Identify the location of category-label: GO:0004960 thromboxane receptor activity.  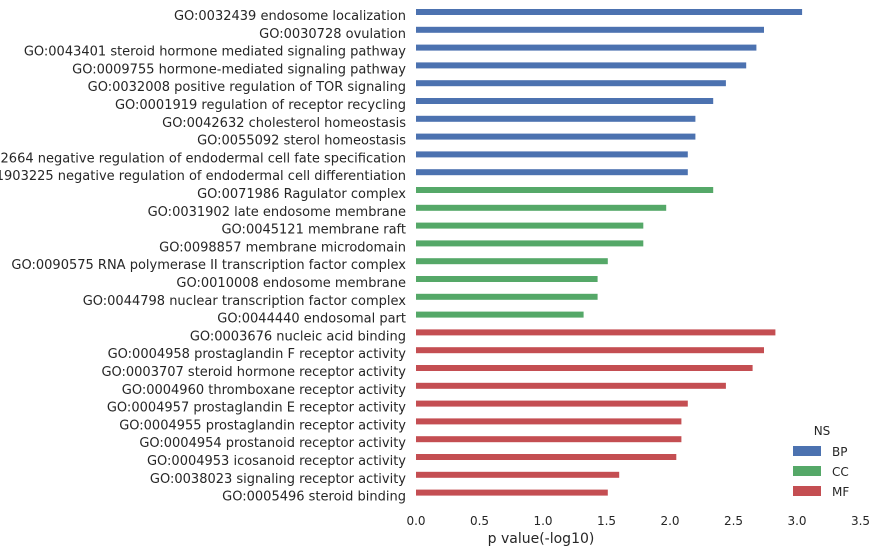
(264, 390).